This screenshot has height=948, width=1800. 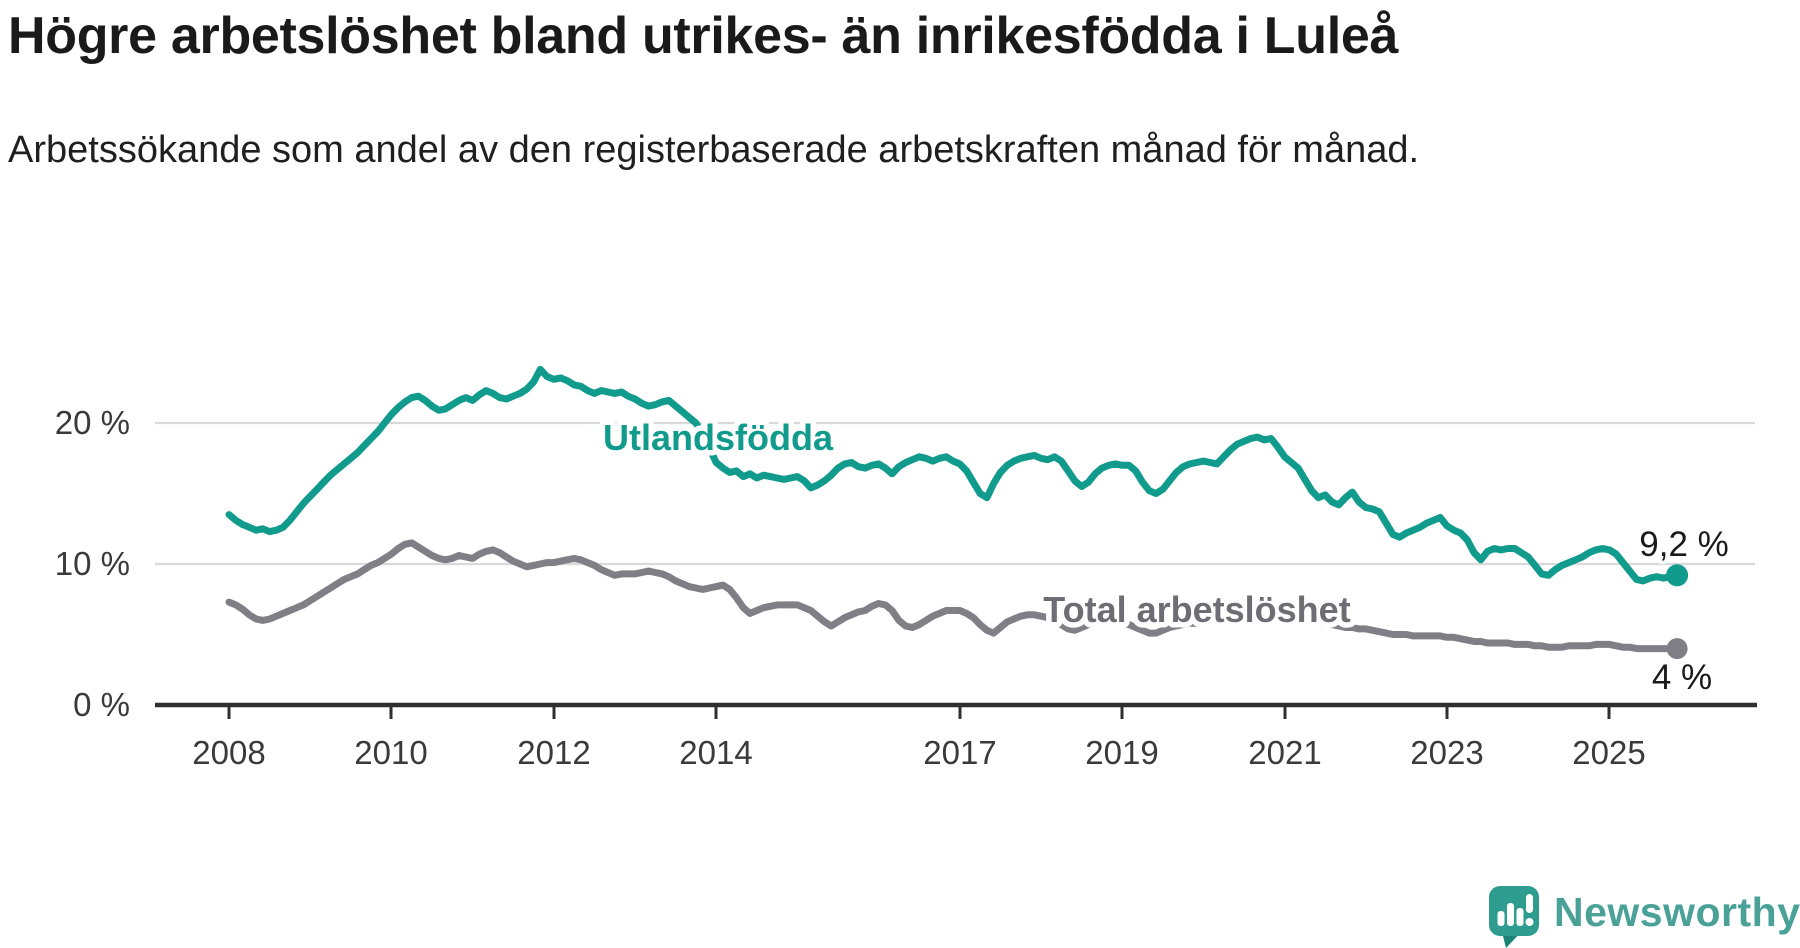 I want to click on y-label-0: 0 %, so click(x=101, y=704).